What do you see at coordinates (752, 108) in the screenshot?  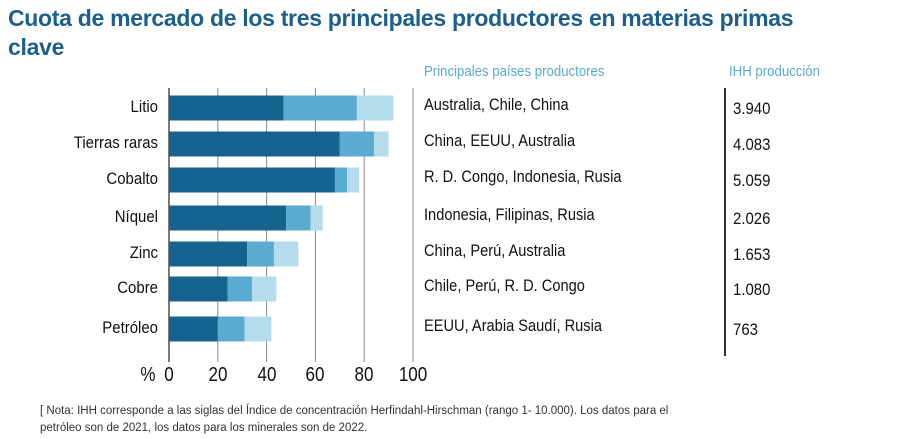 I see `ihh-cell: 3.940` at bounding box center [752, 108].